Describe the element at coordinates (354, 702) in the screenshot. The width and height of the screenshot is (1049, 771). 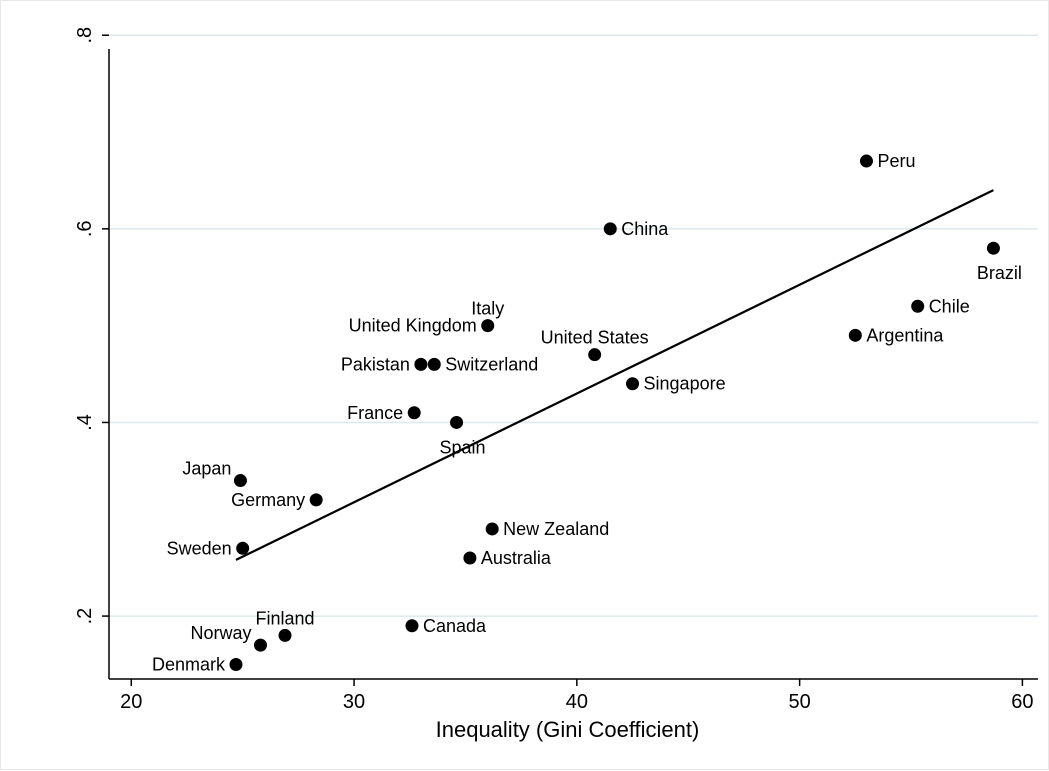
I see `x-tick-label: 30` at that location.